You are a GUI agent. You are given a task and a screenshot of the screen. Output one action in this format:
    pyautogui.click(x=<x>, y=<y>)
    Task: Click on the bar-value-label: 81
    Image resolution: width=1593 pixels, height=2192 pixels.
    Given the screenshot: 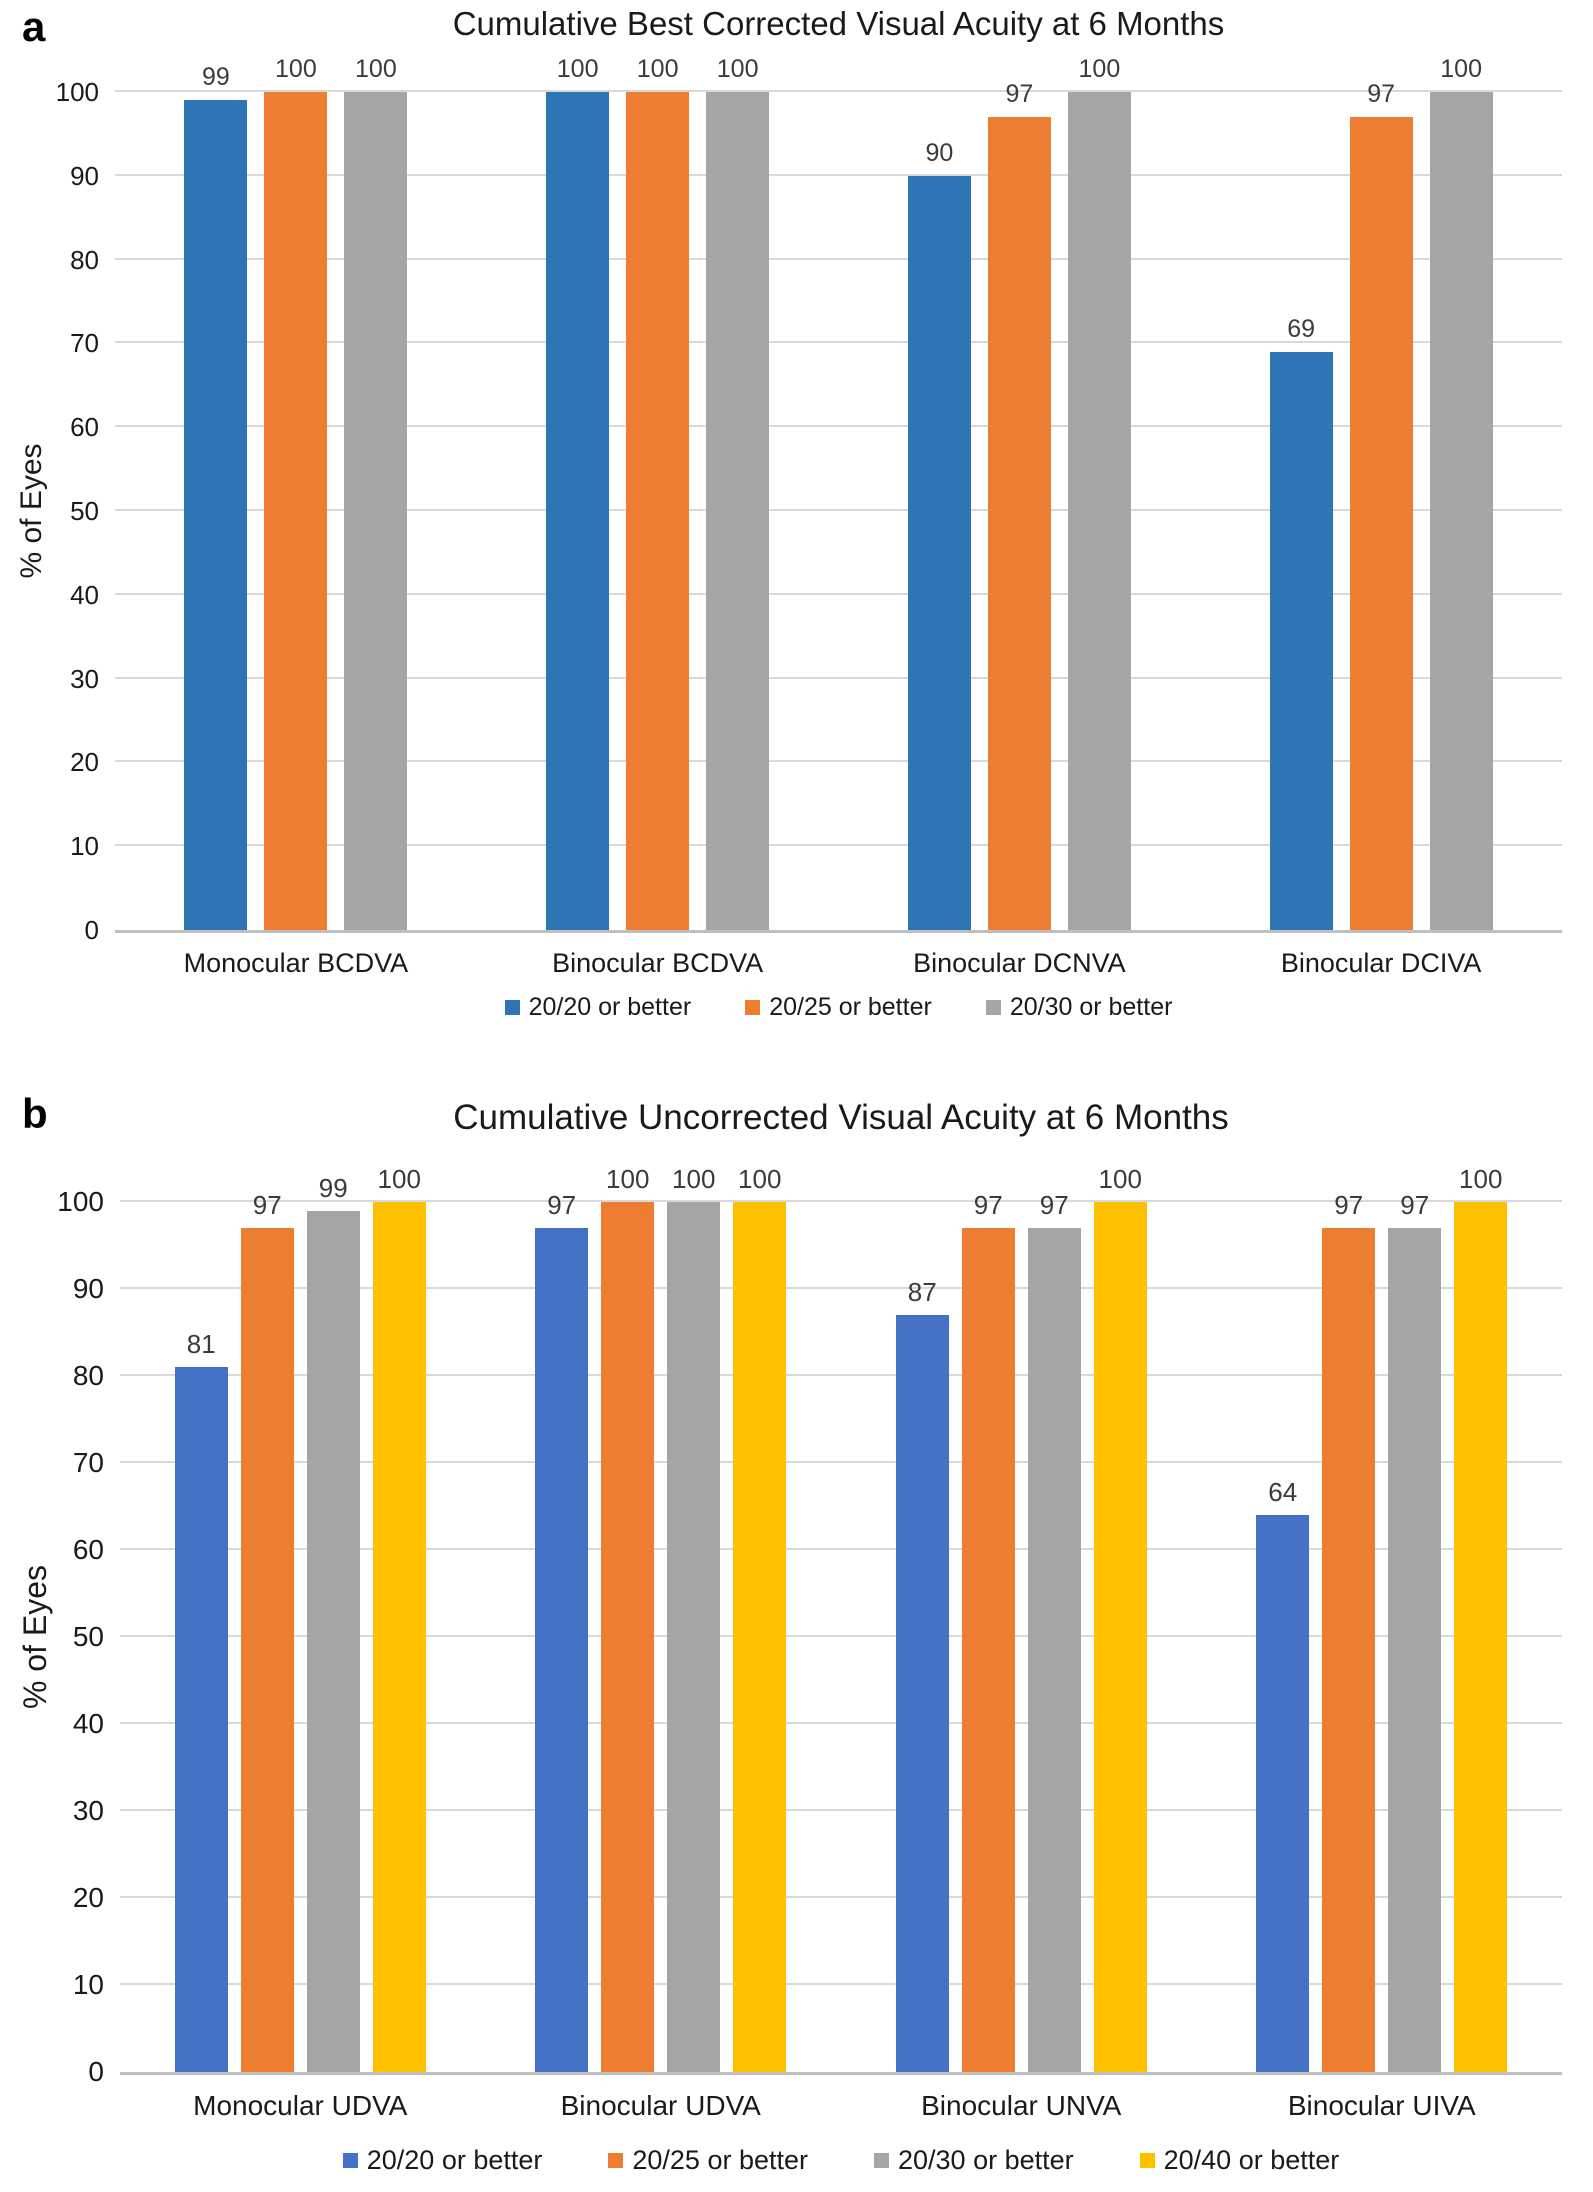 What is the action you would take?
    pyautogui.click(x=201, y=1344)
    